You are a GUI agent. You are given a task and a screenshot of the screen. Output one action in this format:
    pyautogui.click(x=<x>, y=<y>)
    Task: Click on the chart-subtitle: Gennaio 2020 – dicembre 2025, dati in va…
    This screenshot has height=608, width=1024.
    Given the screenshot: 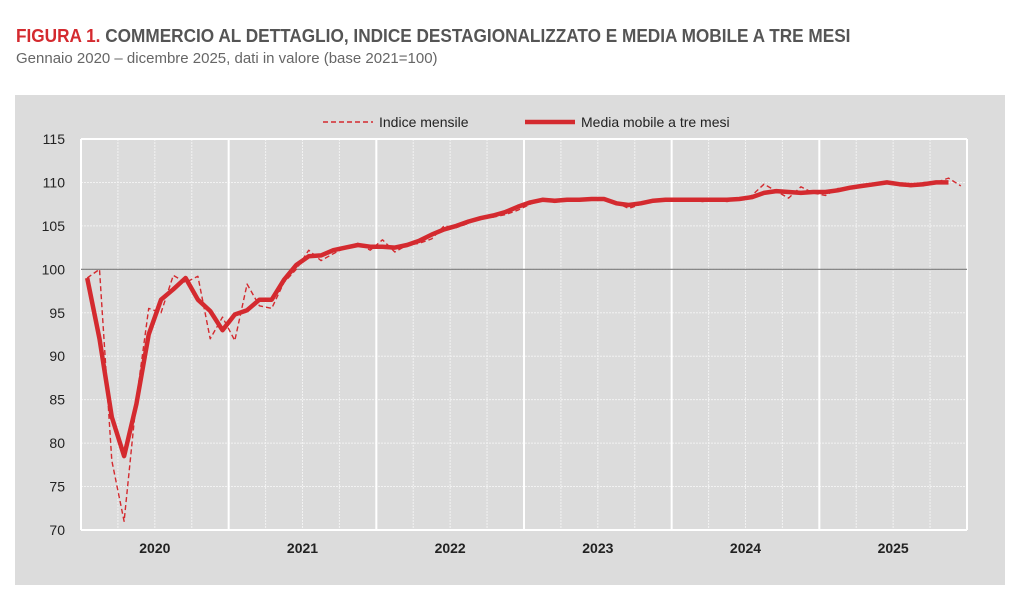 What is the action you would take?
    pyautogui.click(x=227, y=58)
    